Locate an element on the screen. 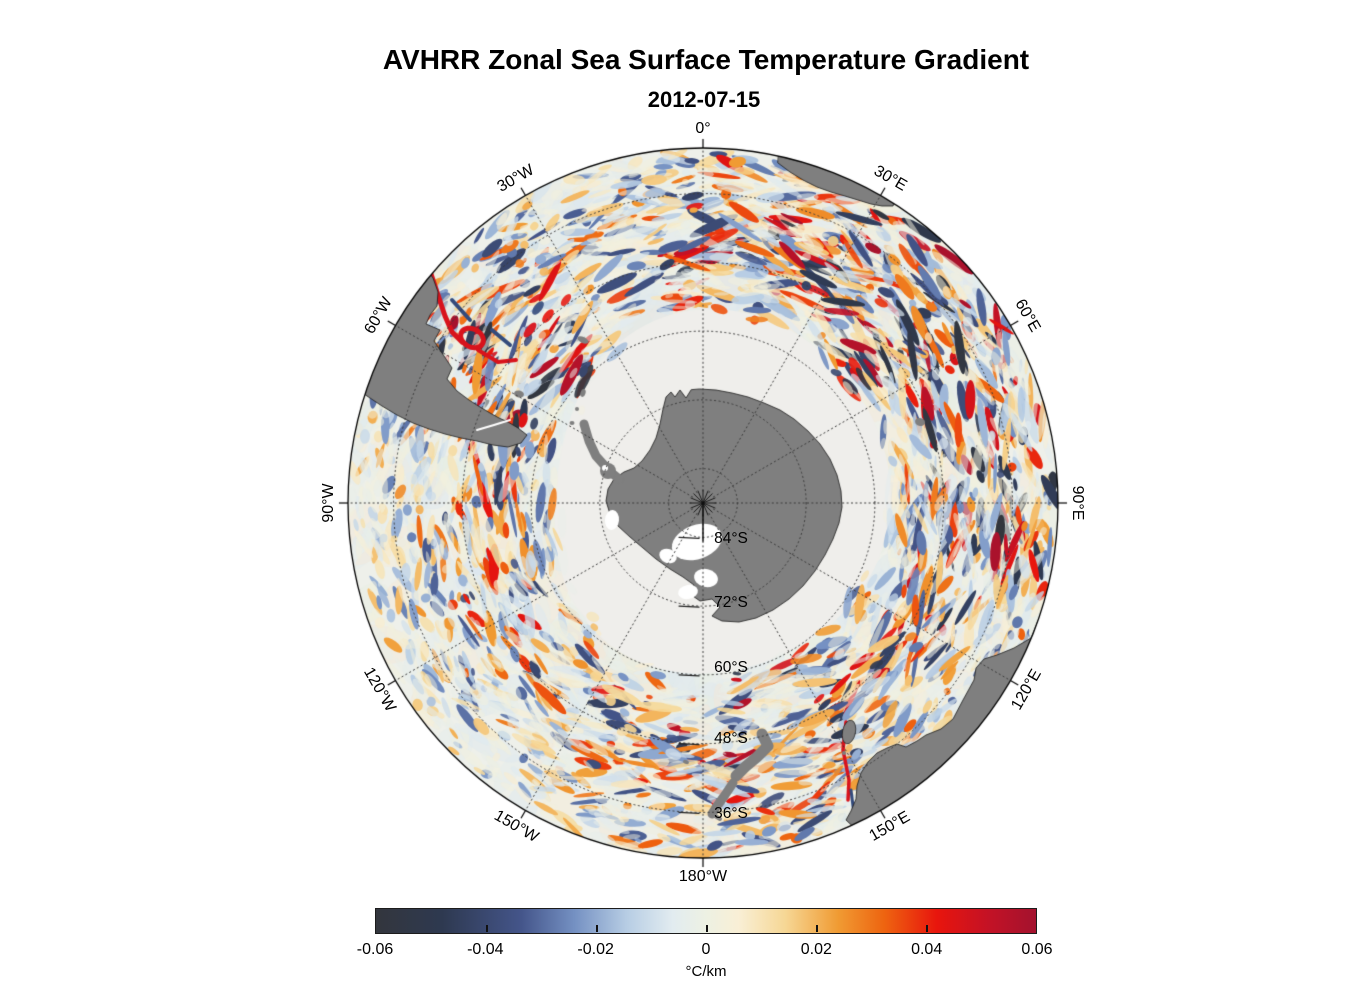  lon-label-180w: 180°W is located at coordinates (703, 876).